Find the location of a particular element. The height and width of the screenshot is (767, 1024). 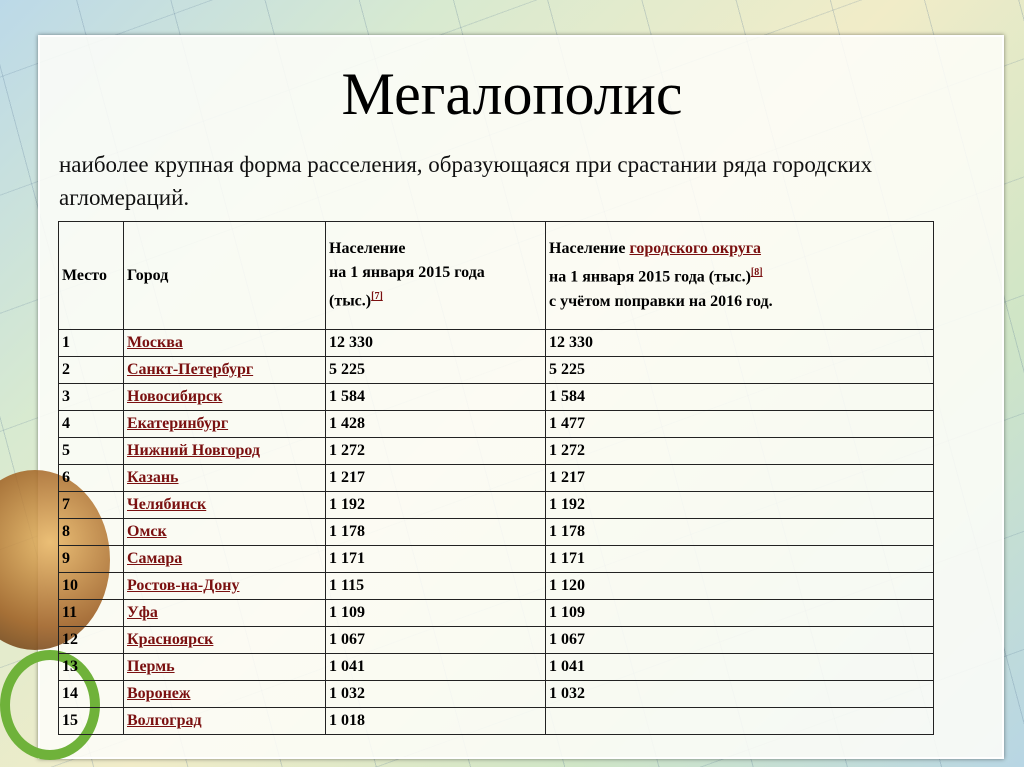

city-link: Санкт-Петербург is located at coordinates (190, 369).